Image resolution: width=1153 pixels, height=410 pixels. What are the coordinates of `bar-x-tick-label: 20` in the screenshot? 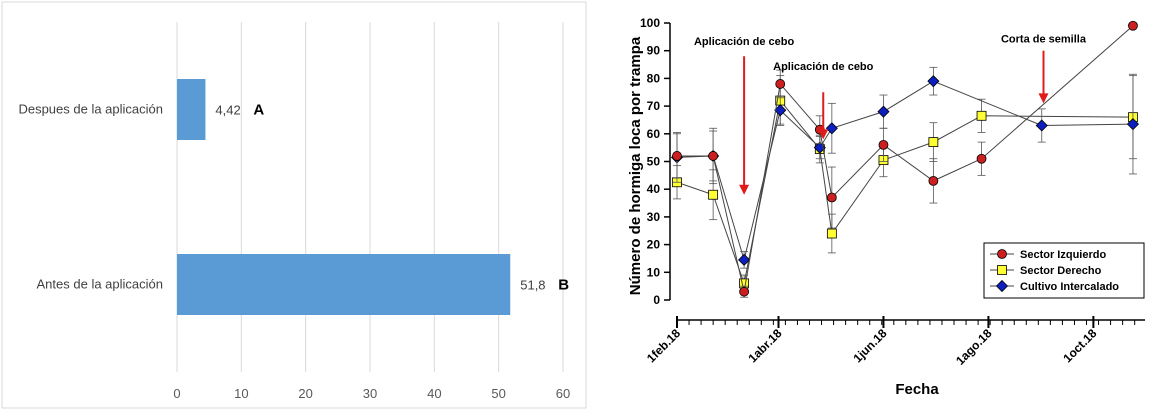 It's located at (305, 393).